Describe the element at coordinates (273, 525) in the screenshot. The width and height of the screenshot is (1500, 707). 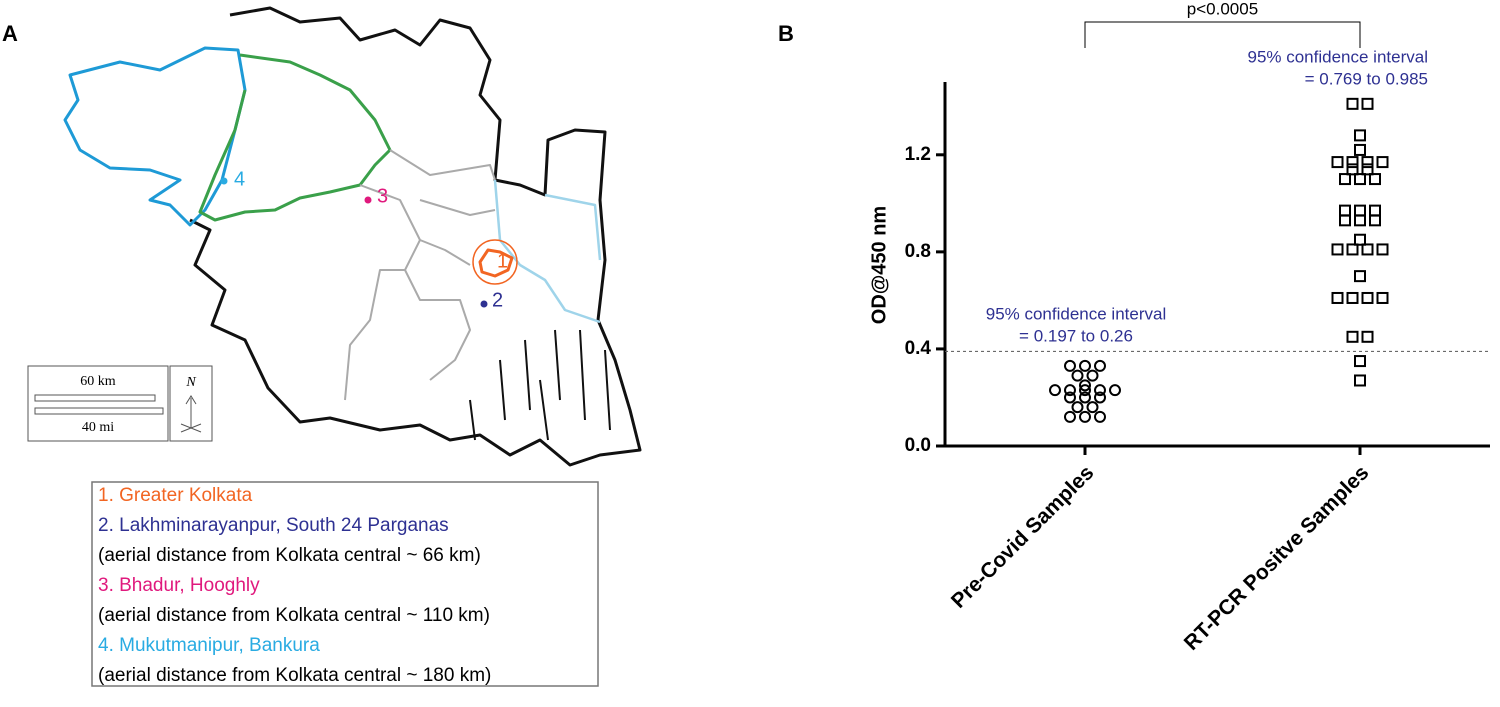
I see `legend-item: 2. Lakhminarayanpur, South 24 Parganas` at that location.